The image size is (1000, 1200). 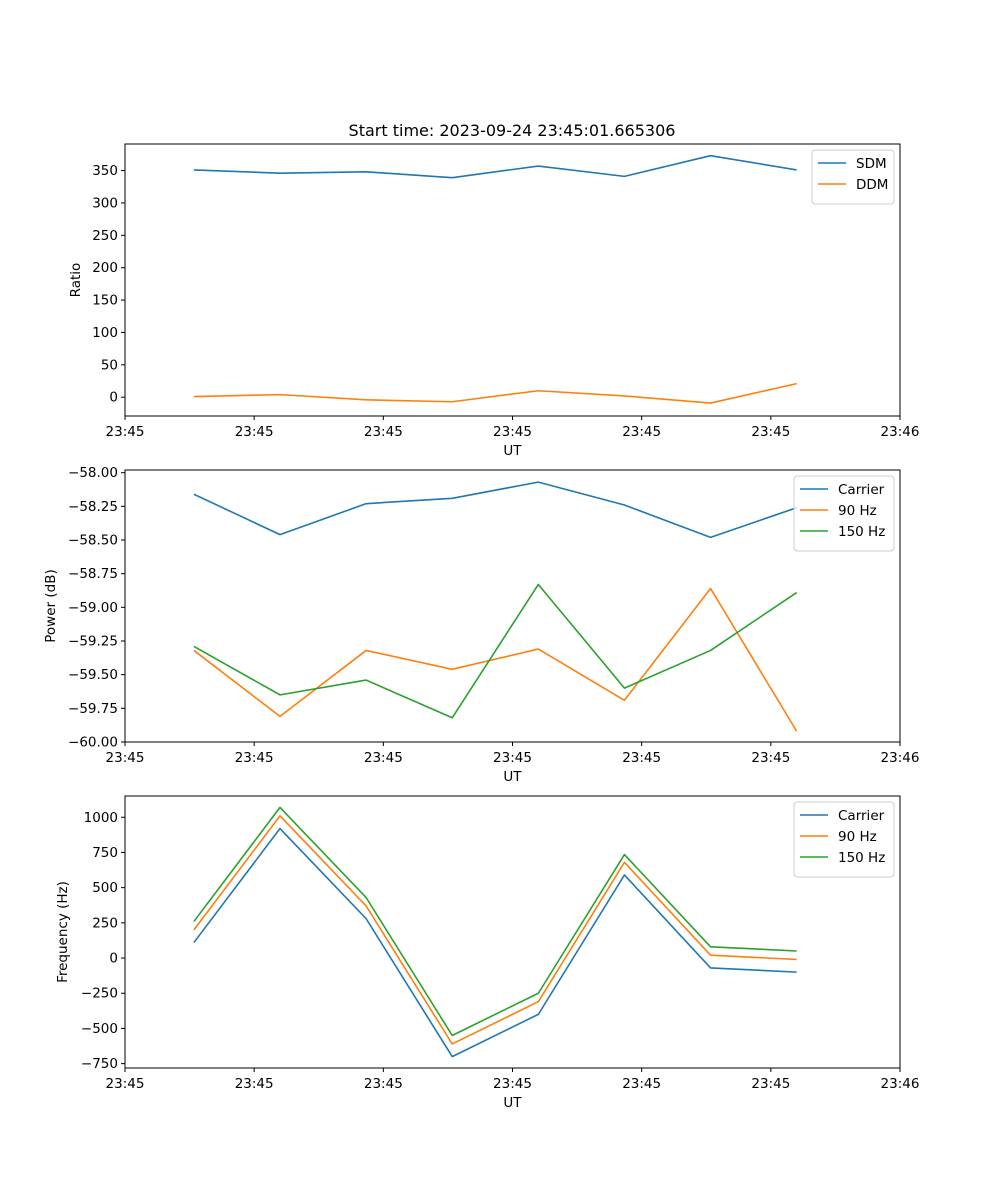 What do you see at coordinates (93, 473) in the screenshot?
I see `y-tick-label: −58.00` at bounding box center [93, 473].